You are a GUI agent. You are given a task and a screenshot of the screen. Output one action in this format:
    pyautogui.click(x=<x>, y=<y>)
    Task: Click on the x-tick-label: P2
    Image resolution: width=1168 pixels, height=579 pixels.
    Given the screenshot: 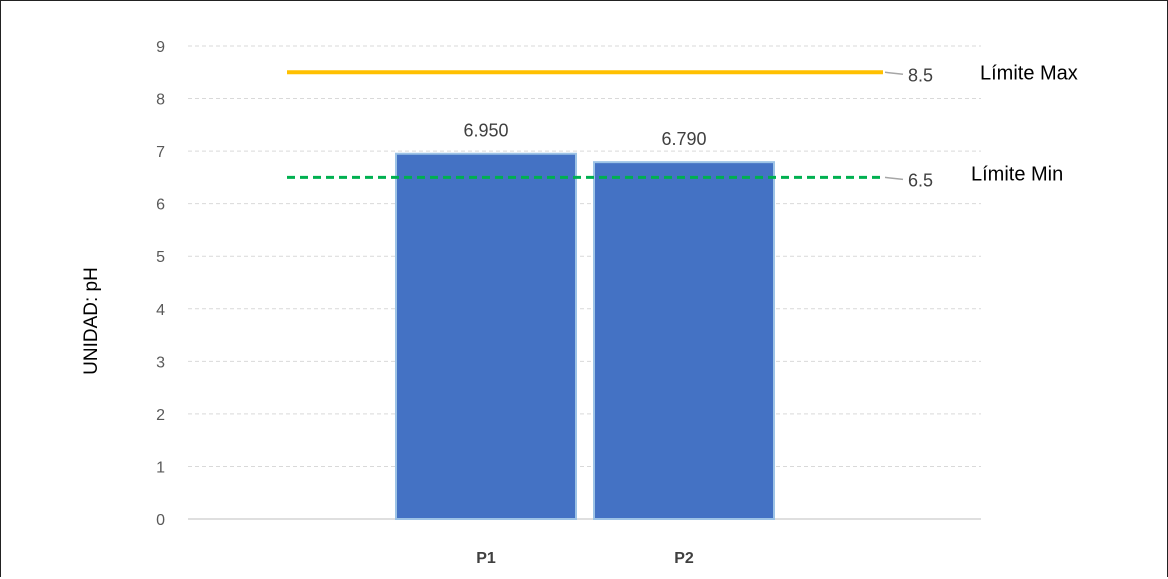 What is the action you would take?
    pyautogui.click(x=684, y=558)
    